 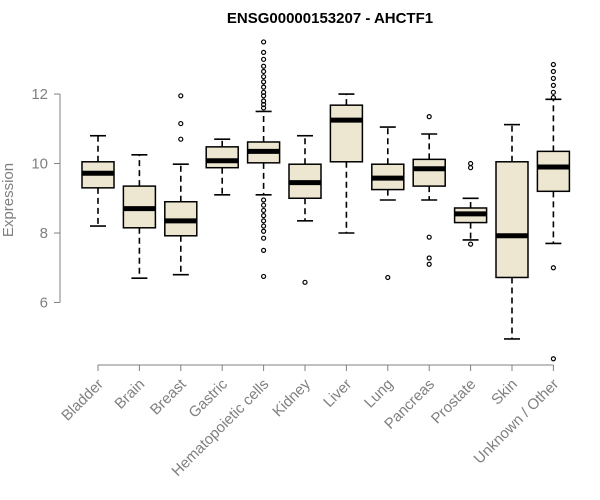 What do you see at coordinates (291, 397) in the screenshot?
I see `x-category-label: Kidney` at bounding box center [291, 397].